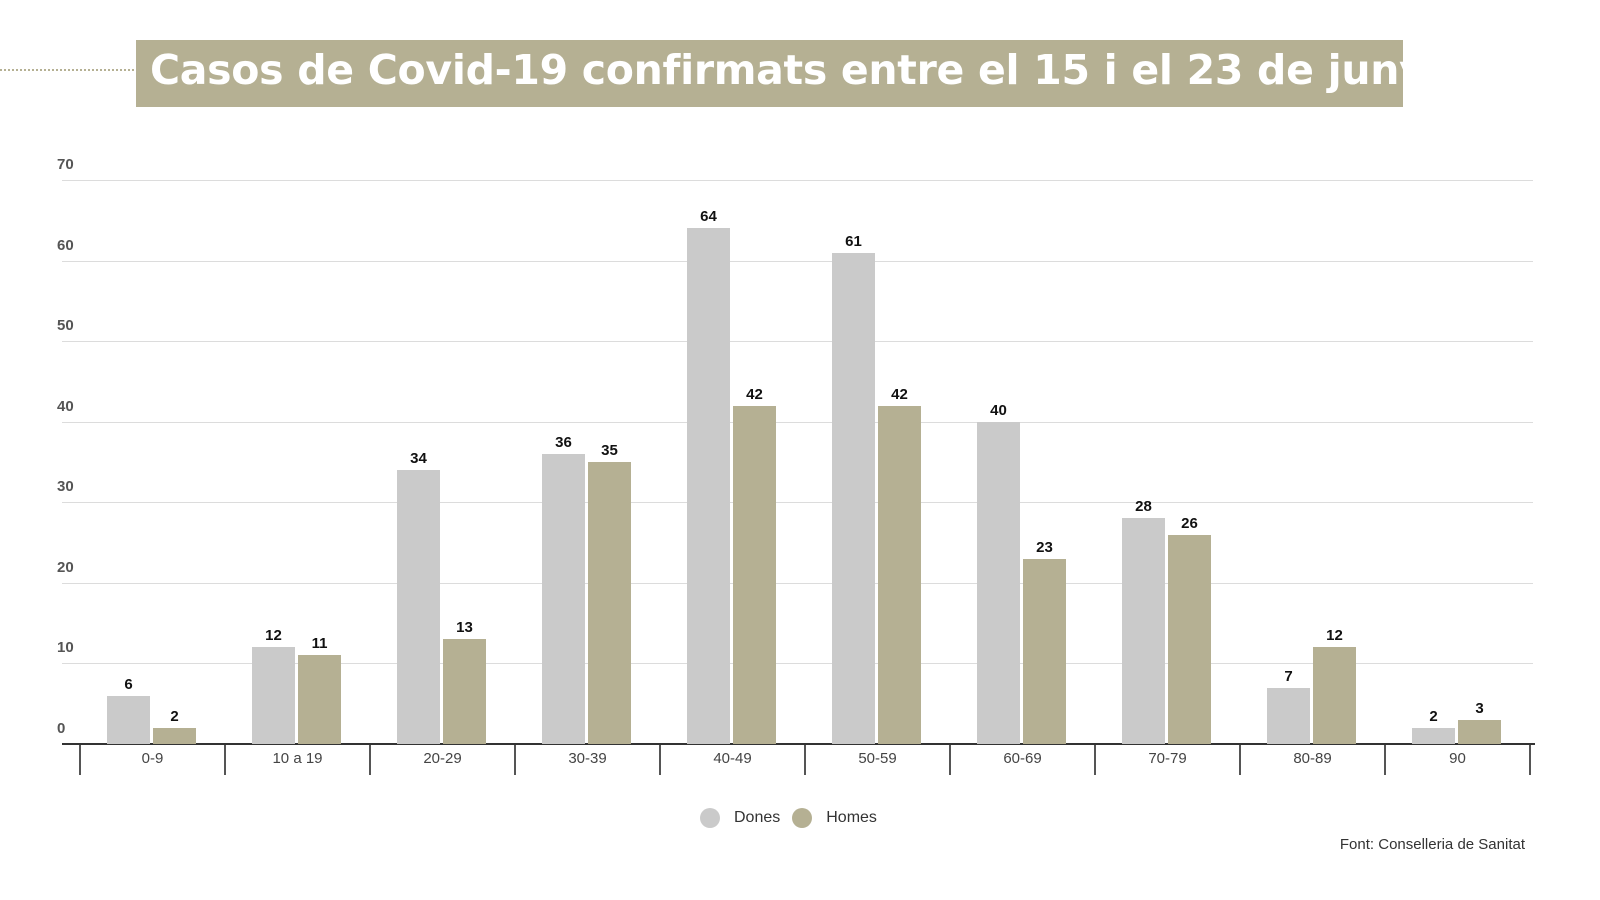 The width and height of the screenshot is (1600, 900). I want to click on x-tick-label: 0-9, so click(152, 758).